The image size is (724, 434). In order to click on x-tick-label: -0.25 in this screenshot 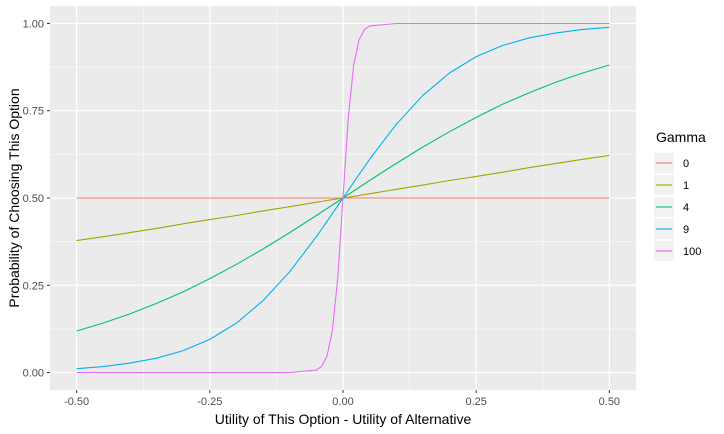, I will do `click(209, 402)`.